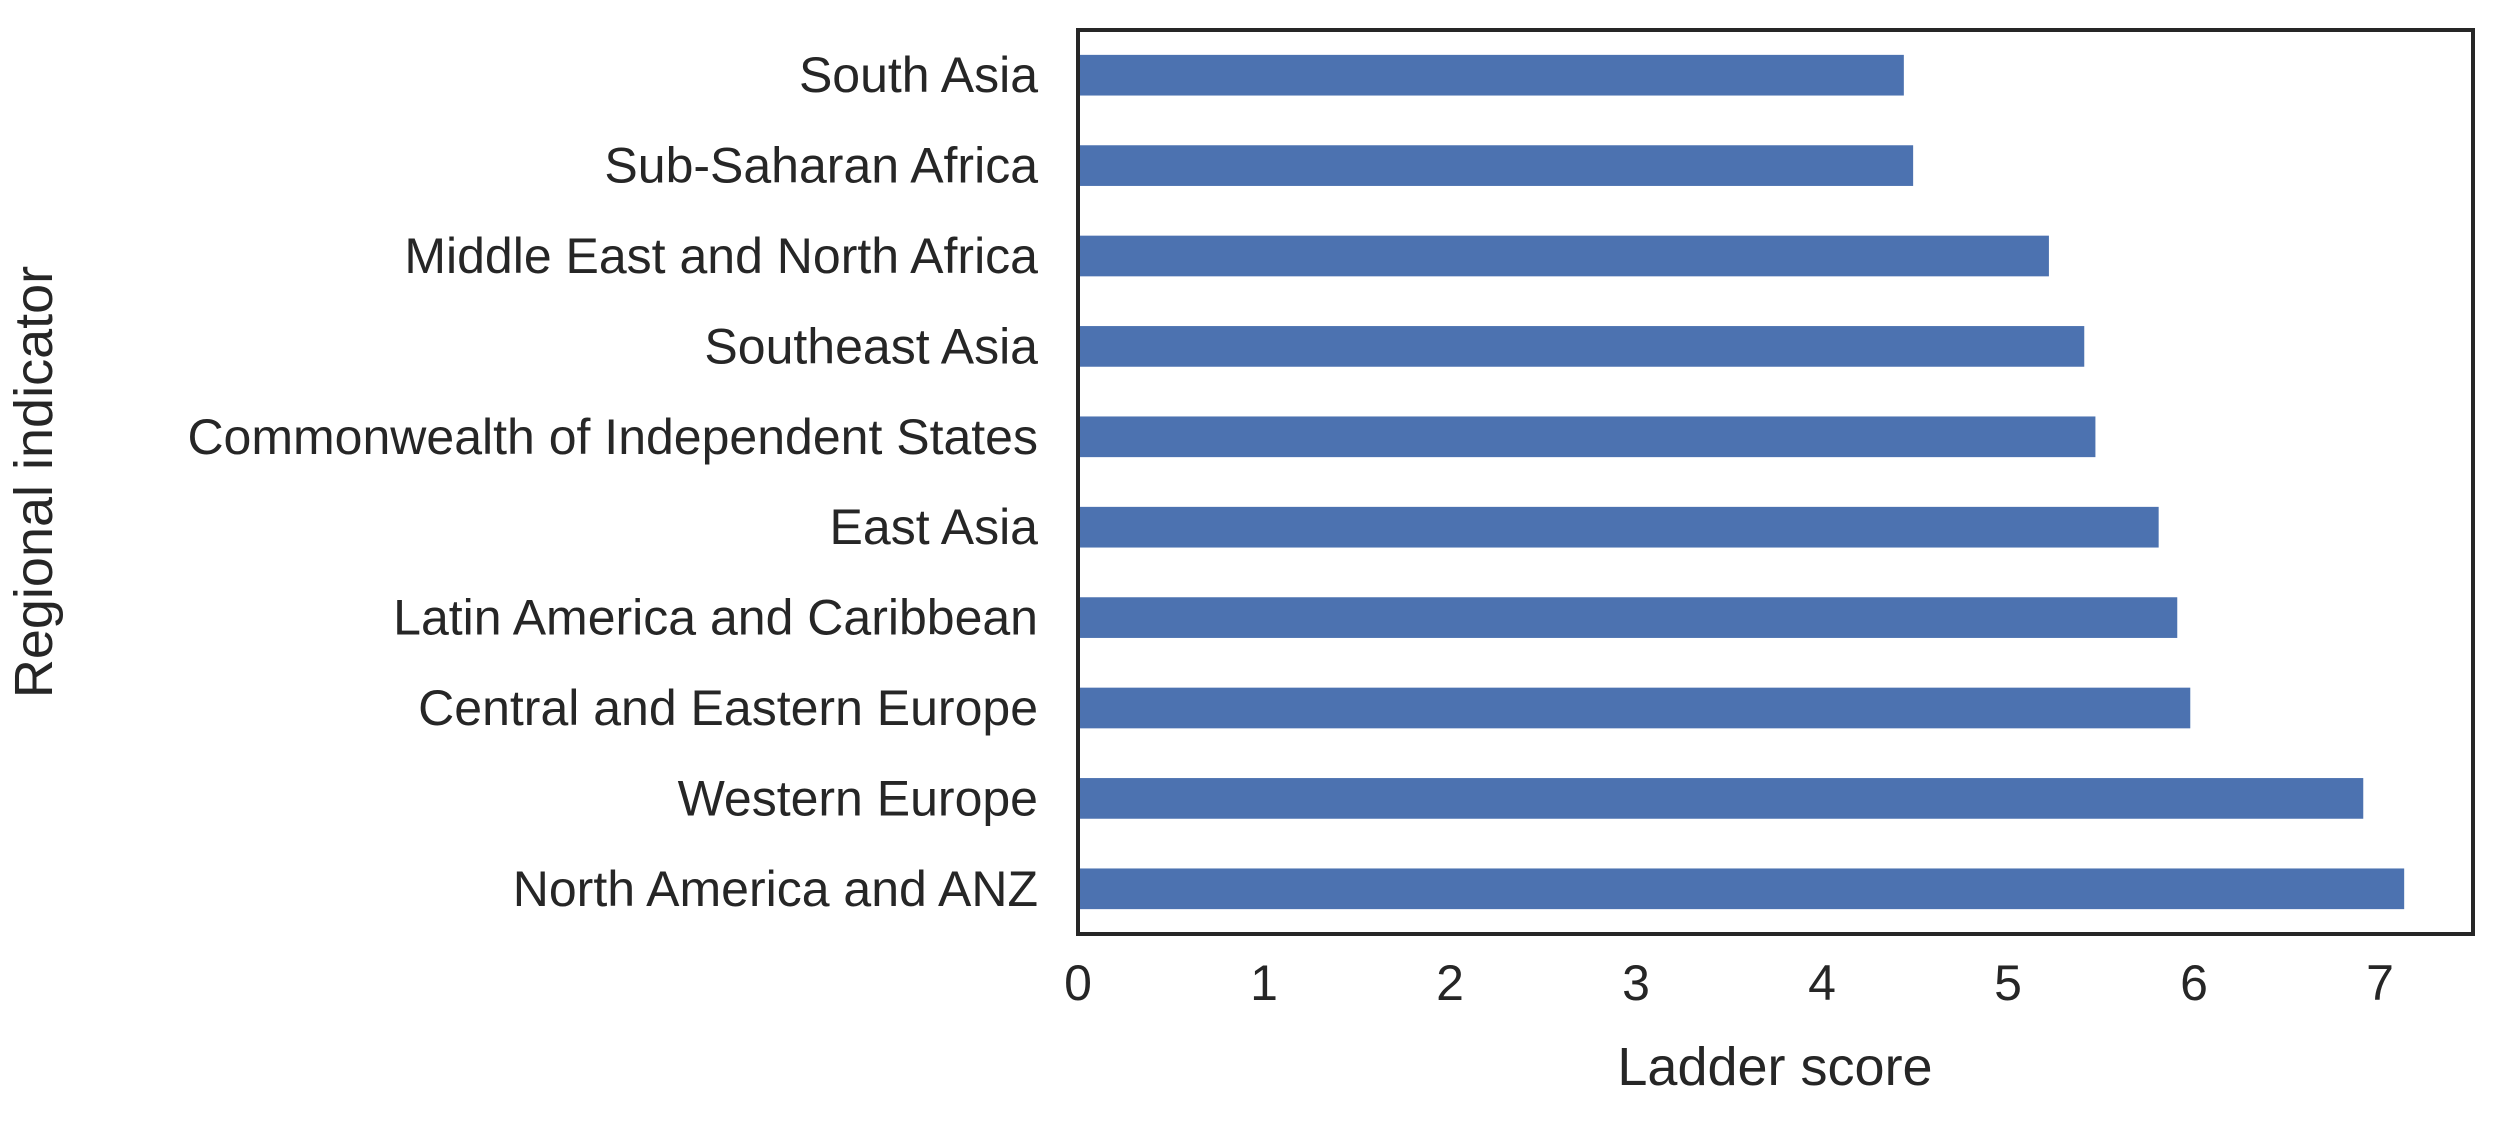  What do you see at coordinates (1822, 983) in the screenshot?
I see `x-tick-label: 4` at bounding box center [1822, 983].